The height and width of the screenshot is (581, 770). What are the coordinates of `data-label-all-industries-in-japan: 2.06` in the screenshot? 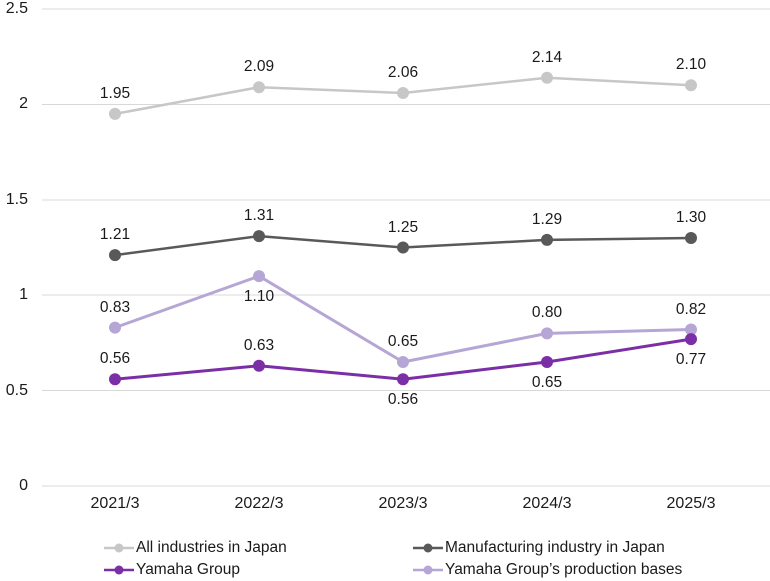 It's located at (403, 72).